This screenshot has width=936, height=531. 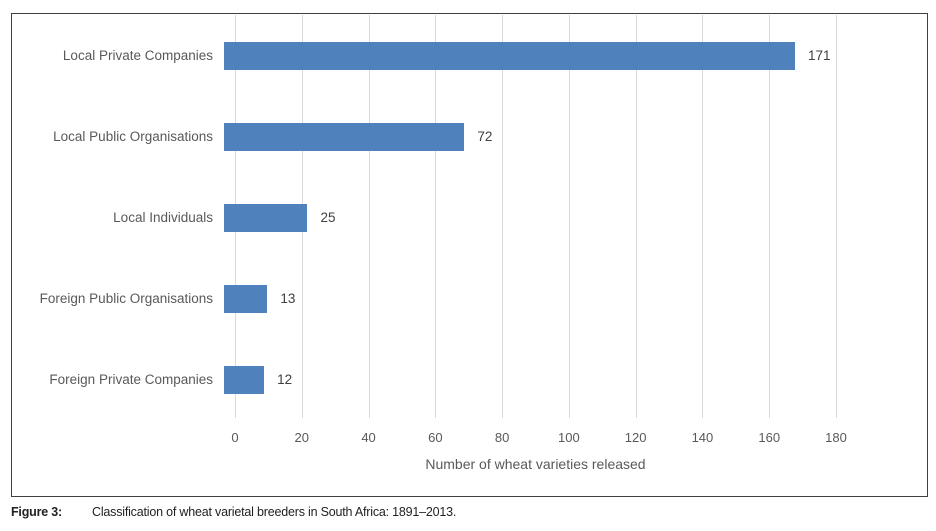 I want to click on value-label: 12, so click(x=285, y=379).